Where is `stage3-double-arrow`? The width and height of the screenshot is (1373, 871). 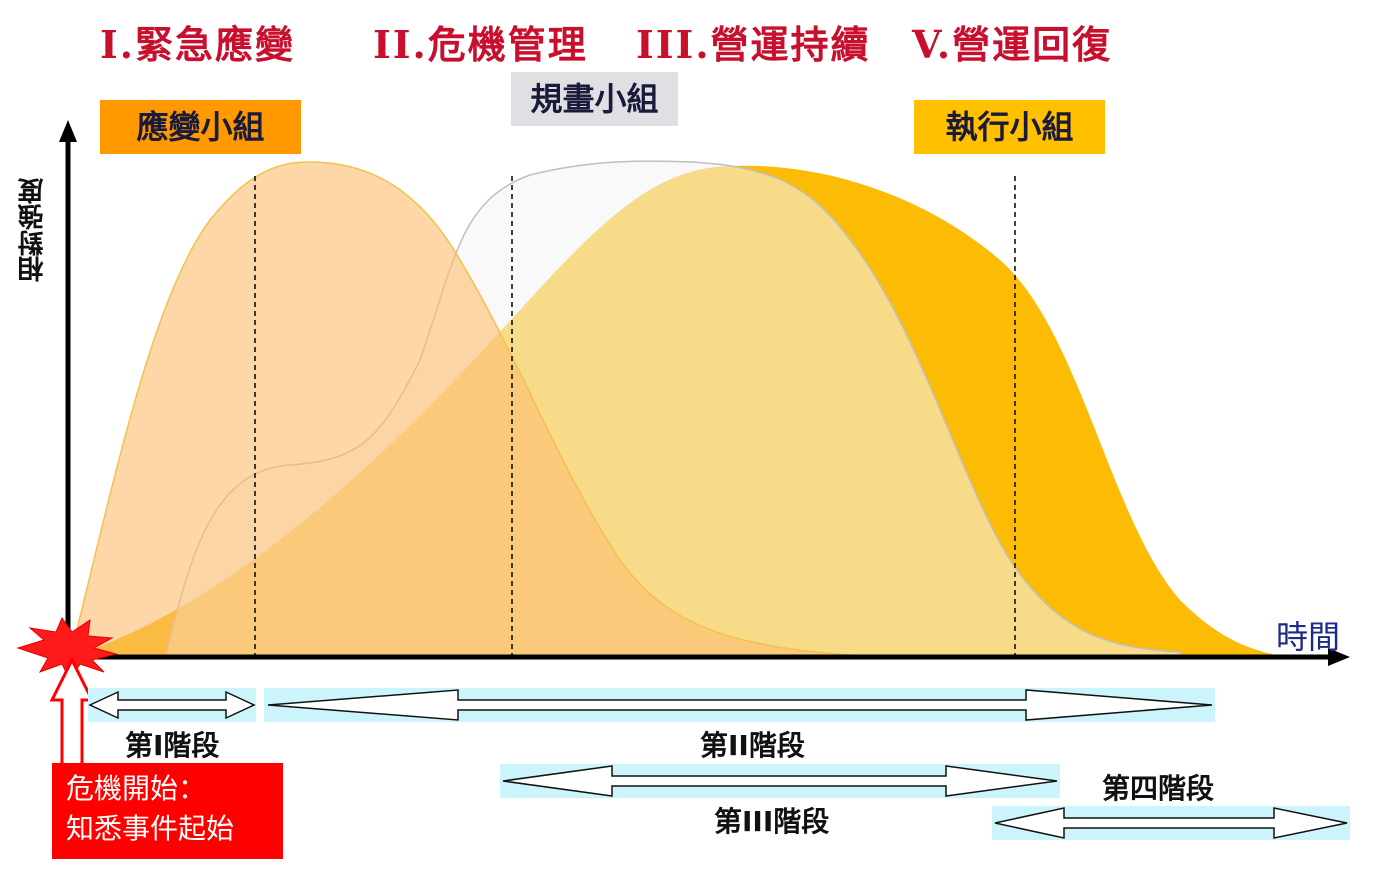
stage3-double-arrow is located at coordinates (780, 781).